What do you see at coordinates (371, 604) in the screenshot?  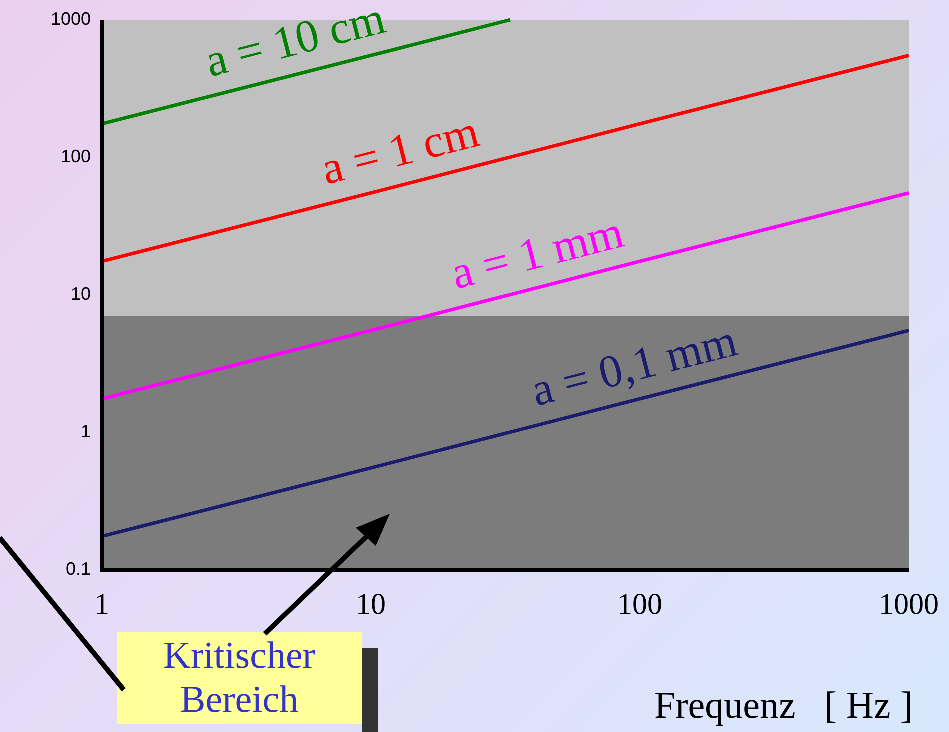 I see `x-tick-label: 10` at bounding box center [371, 604].